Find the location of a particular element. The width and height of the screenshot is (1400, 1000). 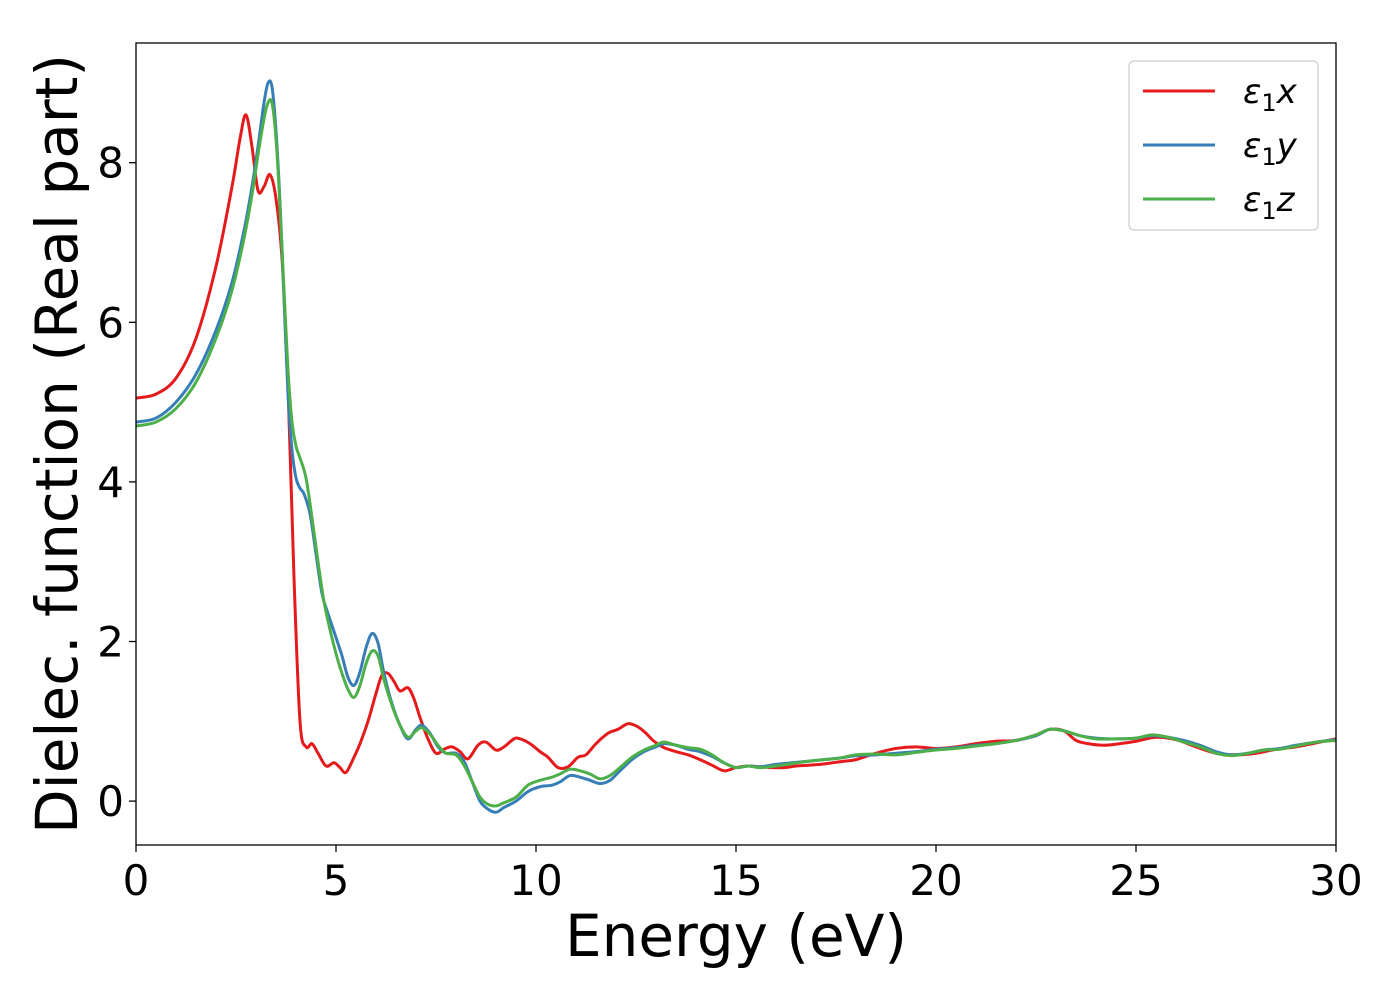

y-tick-label: 6 is located at coordinates (110, 322).